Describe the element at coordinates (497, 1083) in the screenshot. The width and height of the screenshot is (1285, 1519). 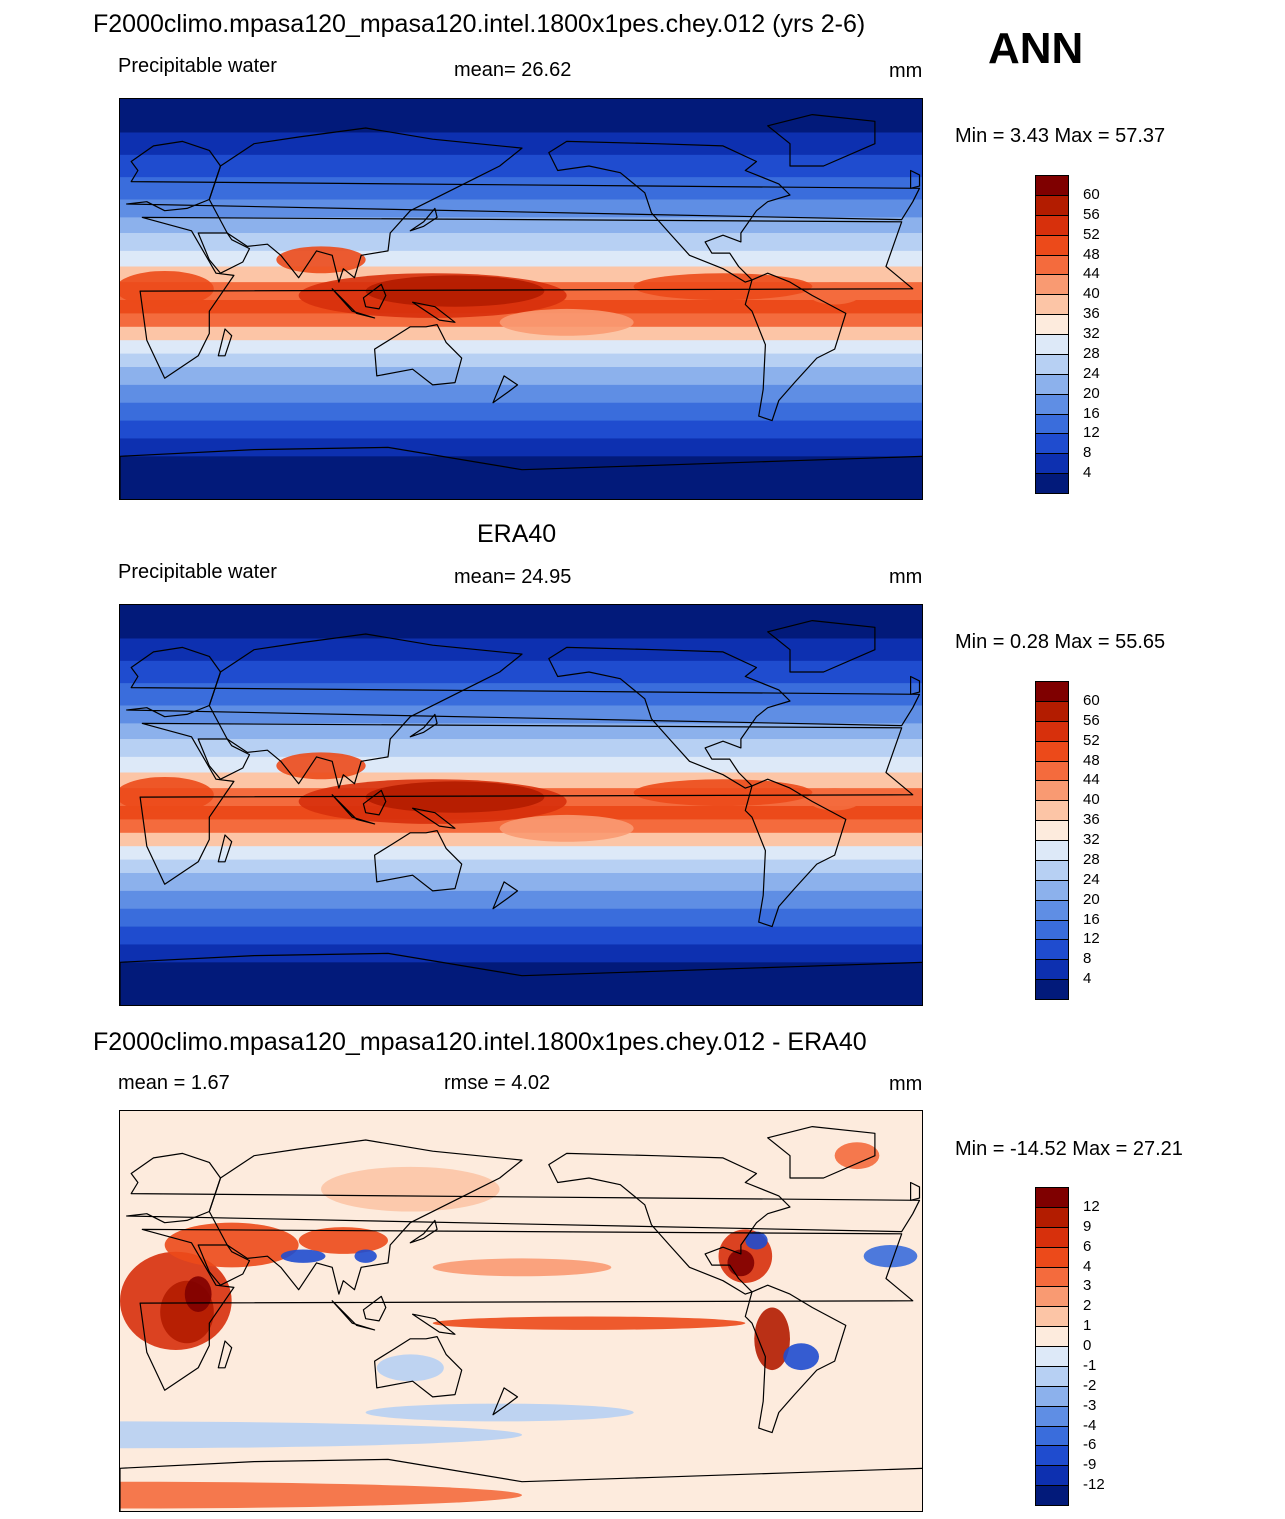
I see `panel3-rmse-label: rmse = 4.02` at that location.